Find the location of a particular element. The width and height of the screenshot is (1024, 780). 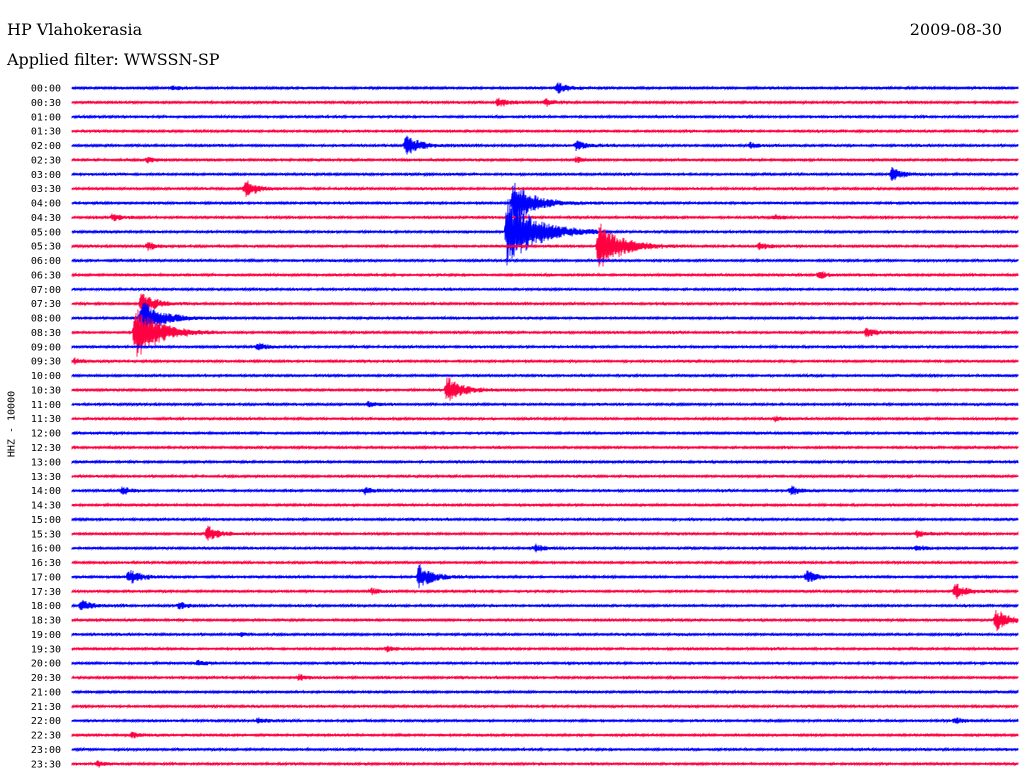

tick-label-1800: 18:00 is located at coordinates (46, 606).